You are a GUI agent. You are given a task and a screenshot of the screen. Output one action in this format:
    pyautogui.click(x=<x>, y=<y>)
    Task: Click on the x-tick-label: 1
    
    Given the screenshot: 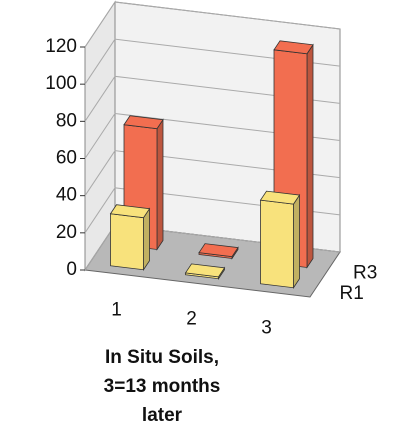 What is the action you would take?
    pyautogui.click(x=116, y=310)
    